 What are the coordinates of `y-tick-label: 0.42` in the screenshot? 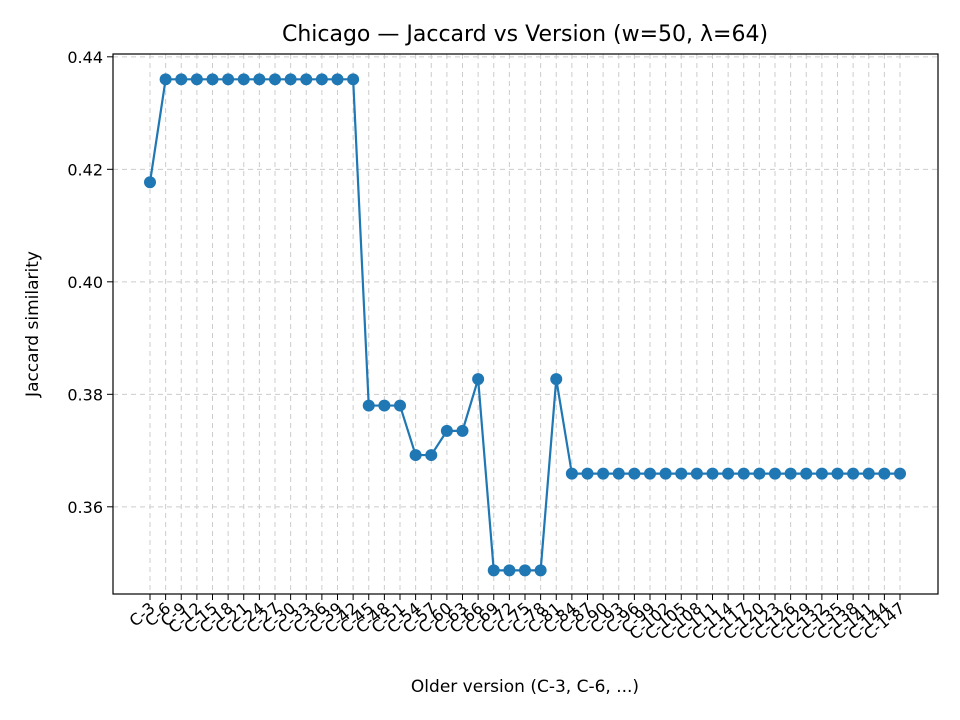 It's located at (85, 169).